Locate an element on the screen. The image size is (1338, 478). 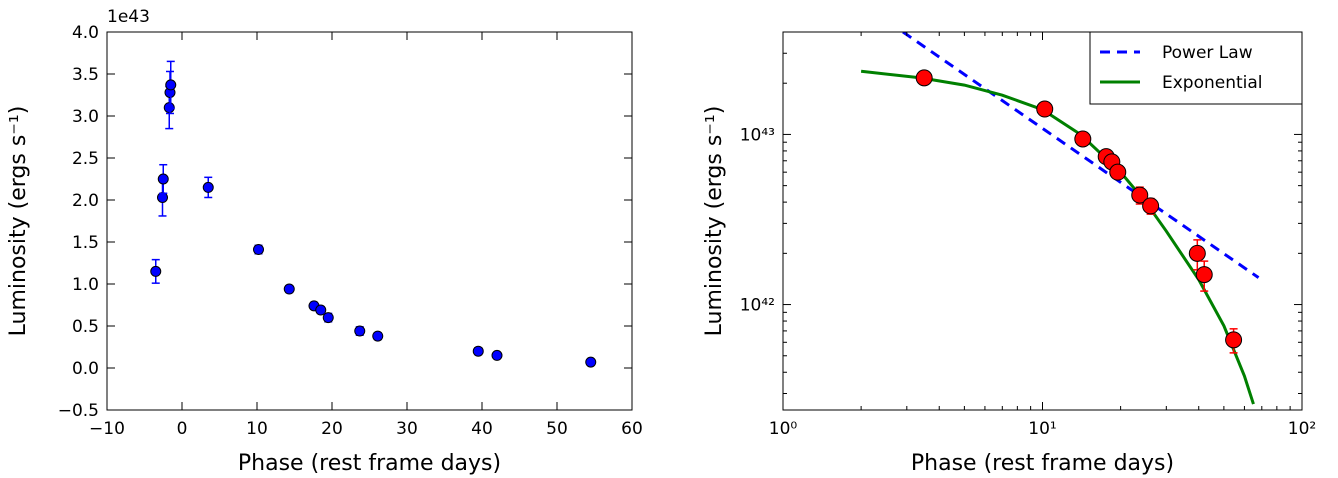
x-tick-label: 60 is located at coordinates (632, 429).